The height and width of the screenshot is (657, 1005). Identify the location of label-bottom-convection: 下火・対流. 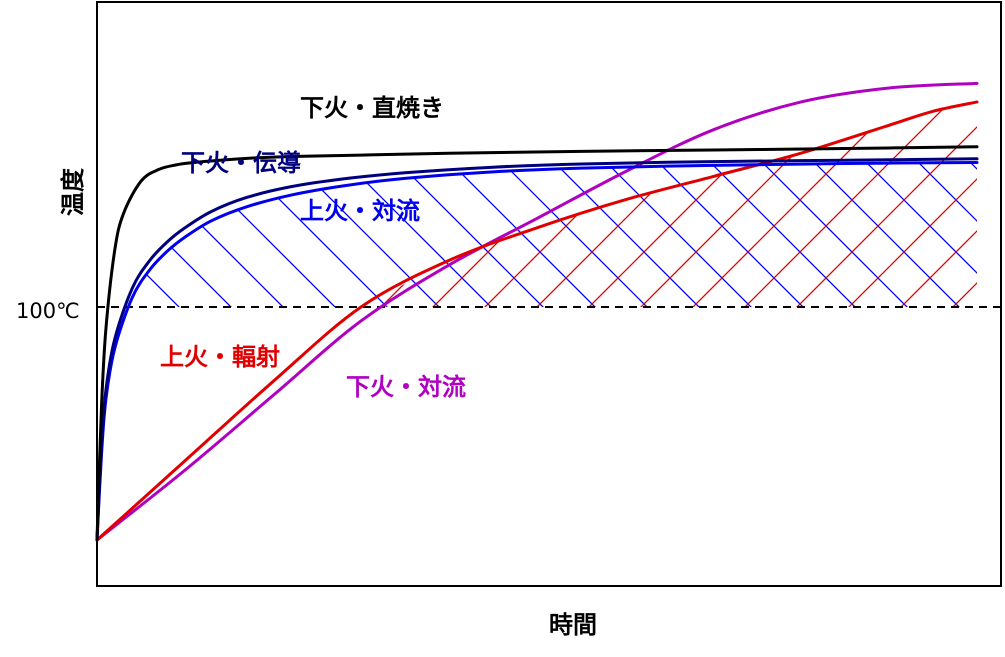
(406, 387).